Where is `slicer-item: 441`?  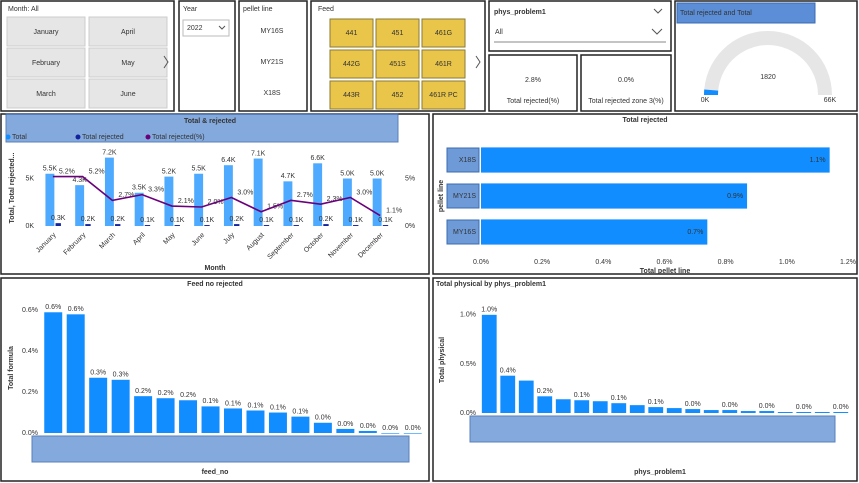
slicer-item: 441 is located at coordinates (352, 33).